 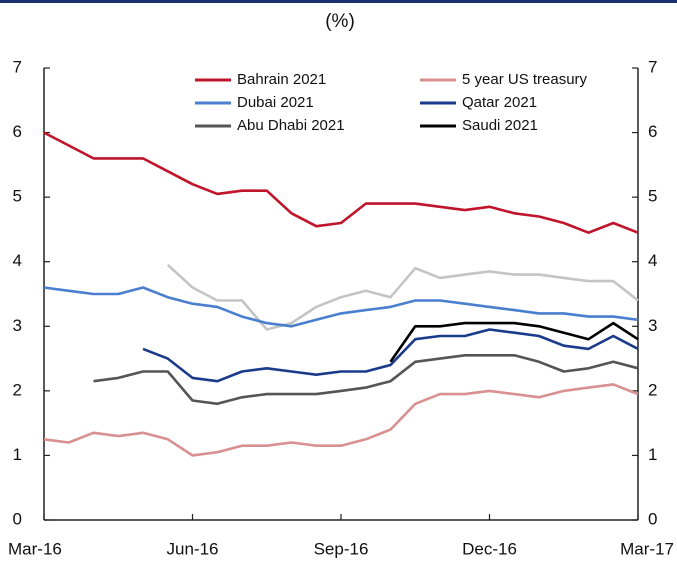 I want to click on legend-label: 5 year US treasury, so click(x=525, y=79).